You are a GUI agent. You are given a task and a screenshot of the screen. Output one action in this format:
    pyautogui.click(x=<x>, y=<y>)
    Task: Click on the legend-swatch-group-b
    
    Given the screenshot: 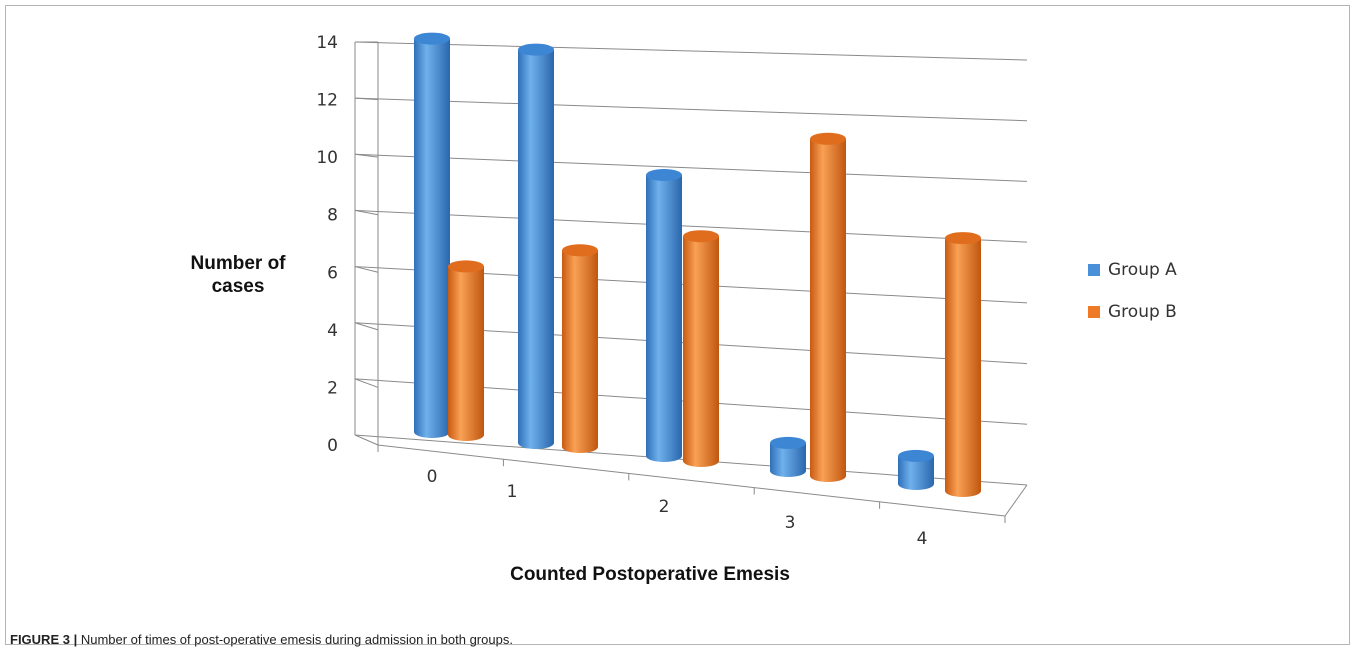 What is the action you would take?
    pyautogui.click(x=1094, y=312)
    